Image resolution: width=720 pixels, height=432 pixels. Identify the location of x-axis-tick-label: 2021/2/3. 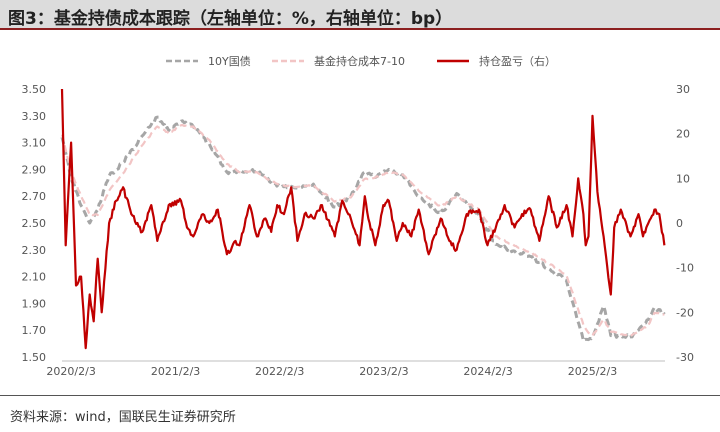
(175, 371).